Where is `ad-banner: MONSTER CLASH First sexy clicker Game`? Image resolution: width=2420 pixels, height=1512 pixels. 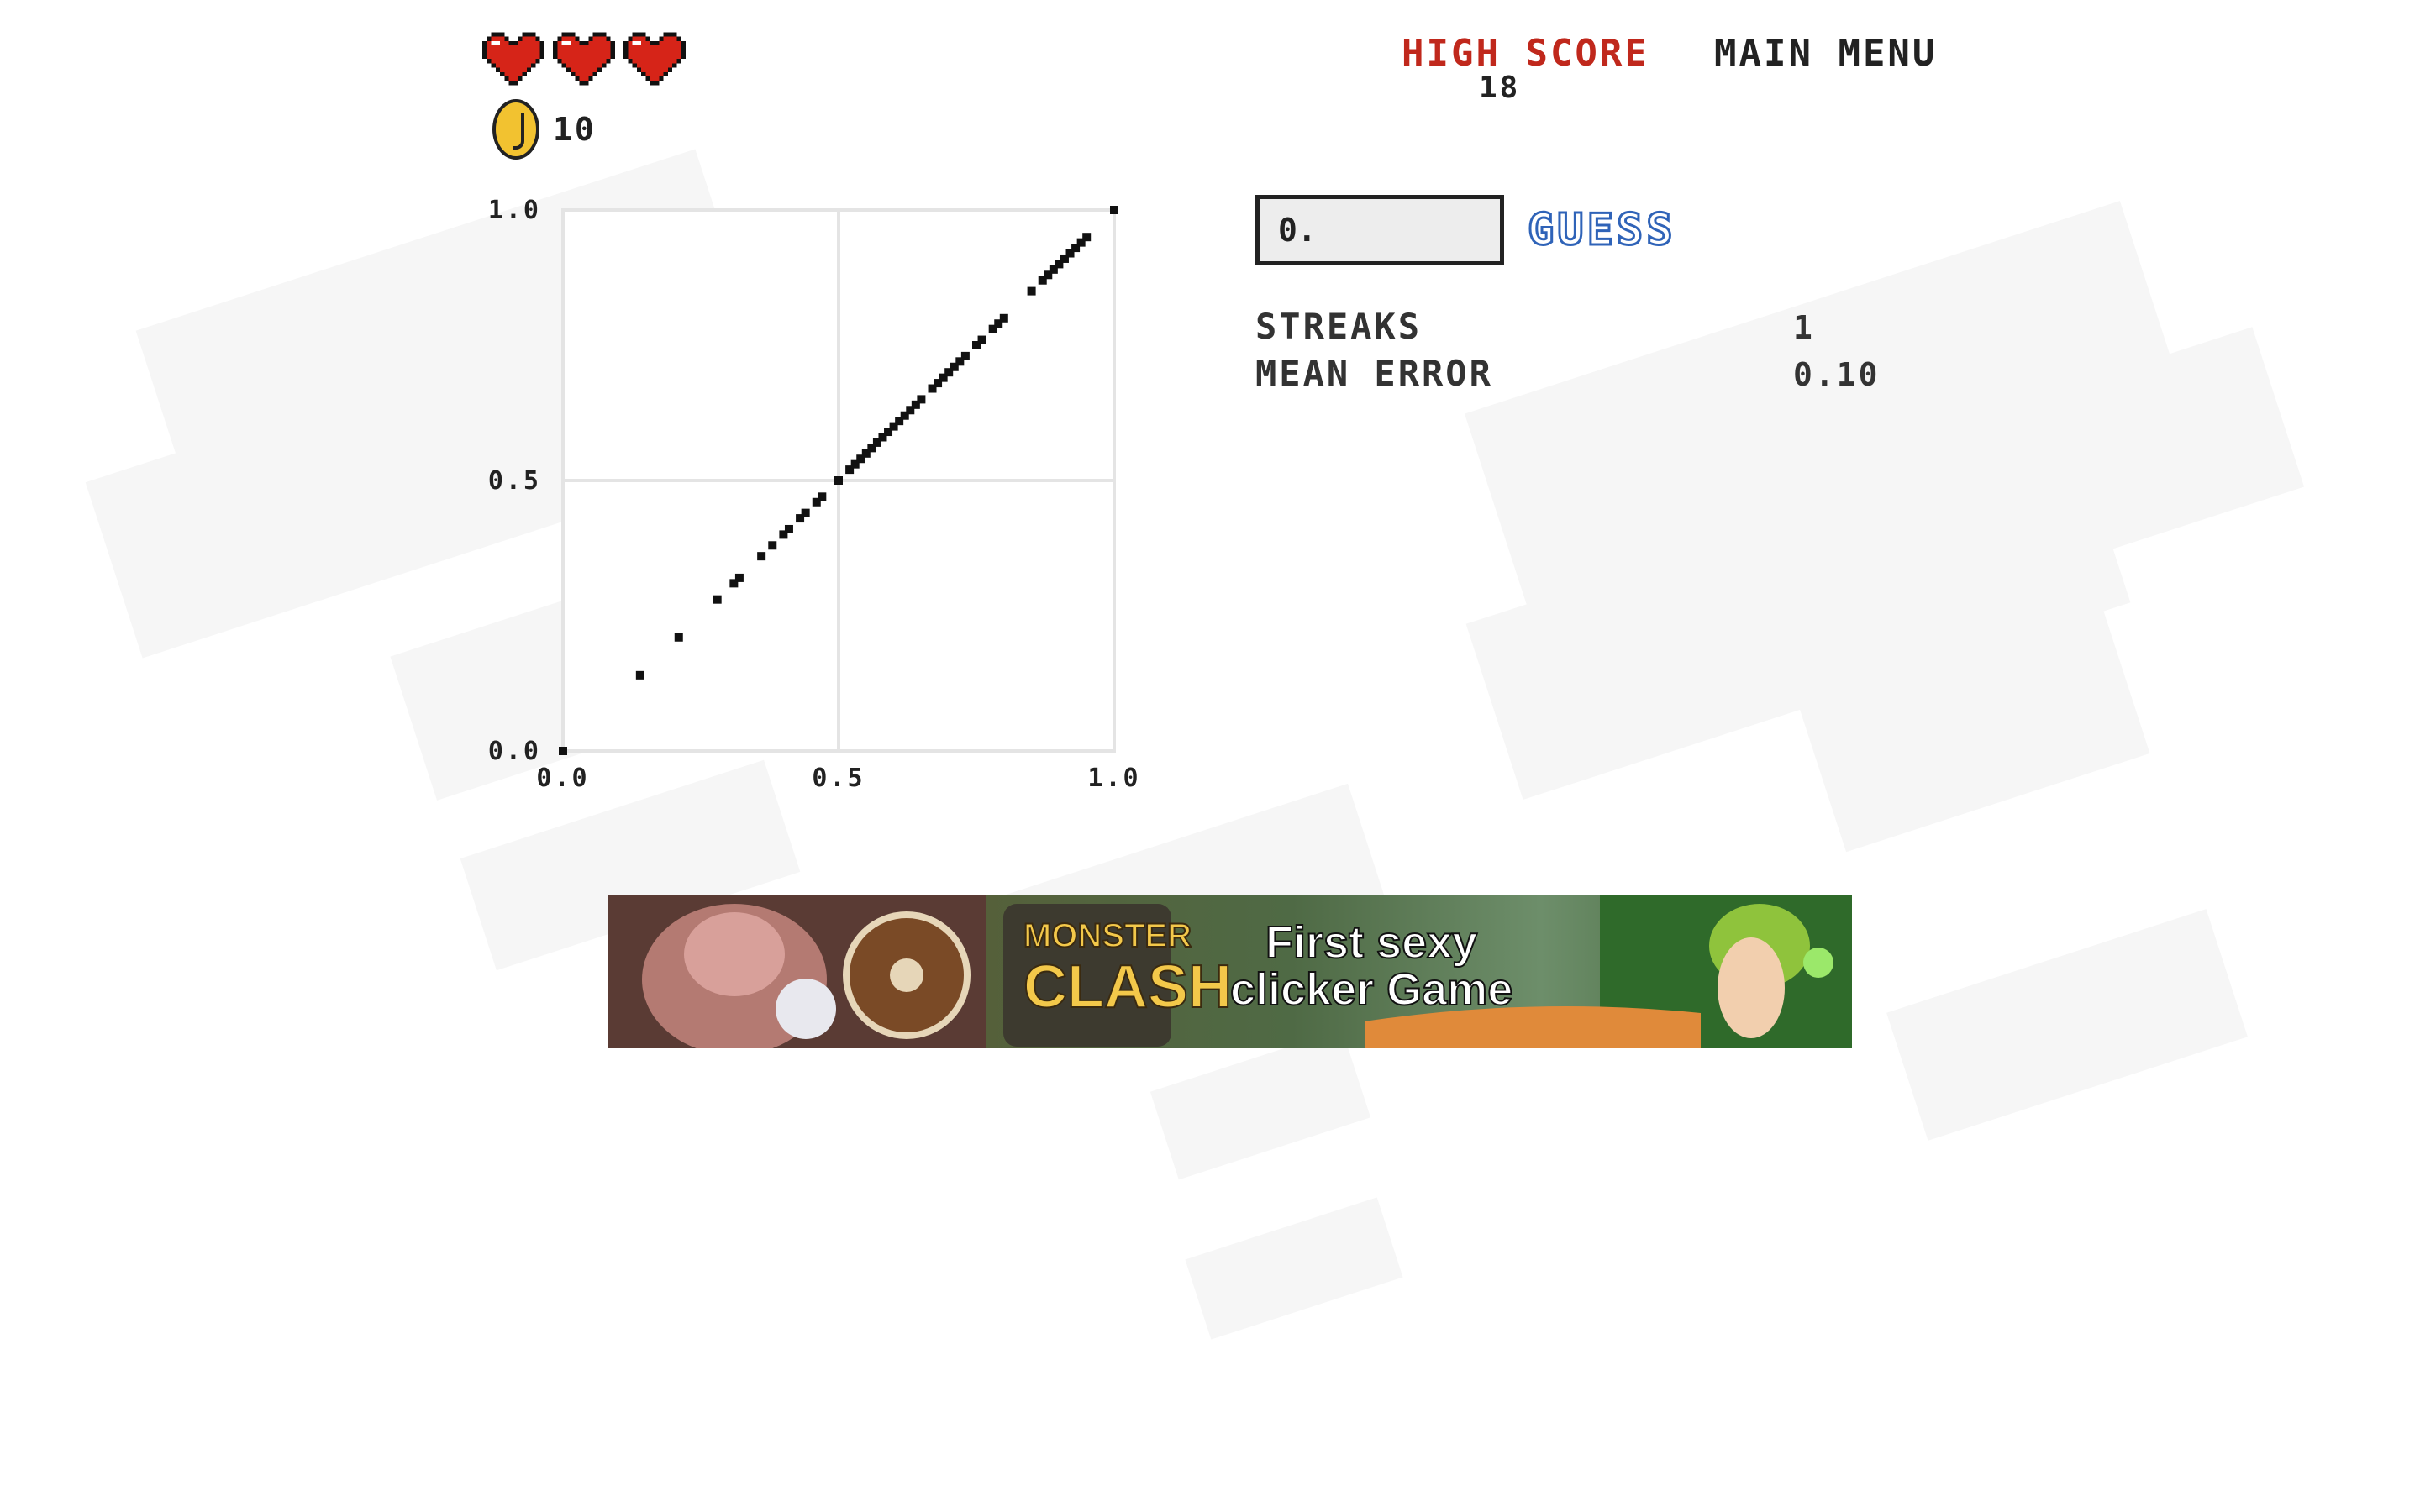 ad-banner: MONSTER CLASH First sexy clicker Game is located at coordinates (1230, 971).